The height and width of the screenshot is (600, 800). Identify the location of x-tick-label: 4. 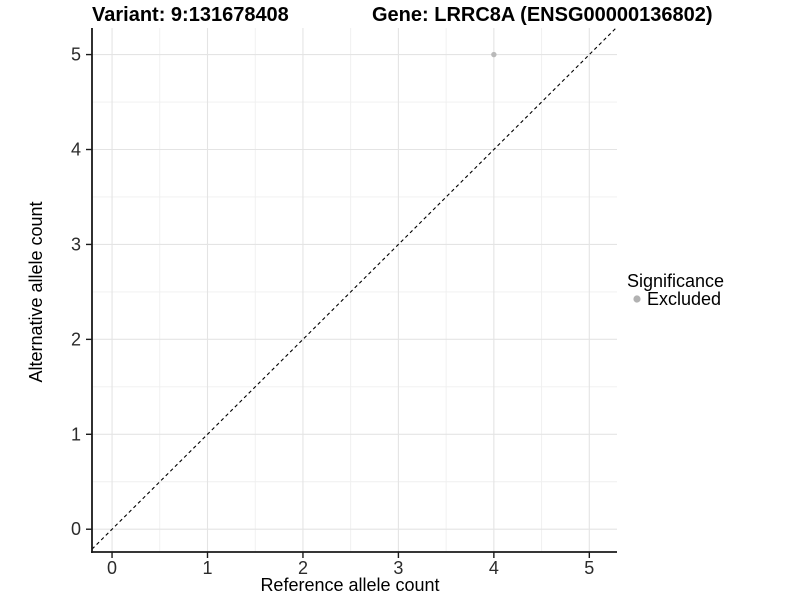
(494, 568).